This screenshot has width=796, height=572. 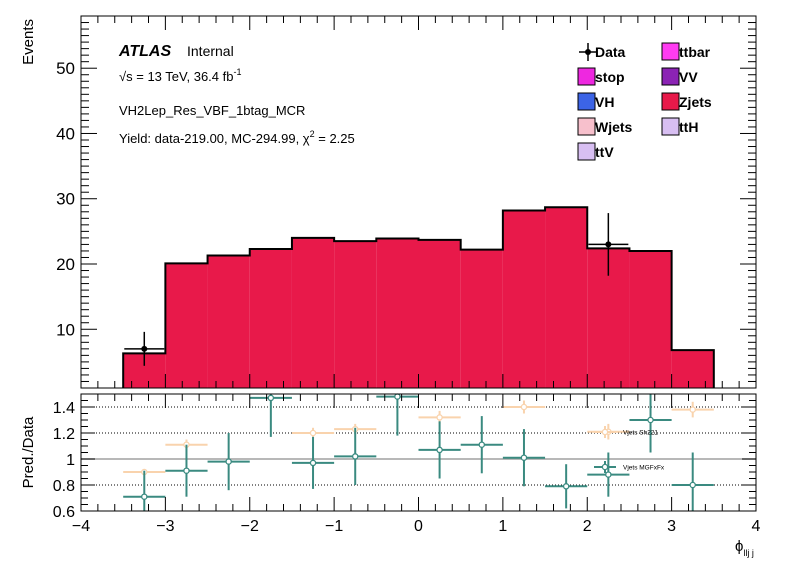 What do you see at coordinates (214, 138) in the screenshot?
I see `yield-text: Yield: data-219.00, MC-294.99, χ` at bounding box center [214, 138].